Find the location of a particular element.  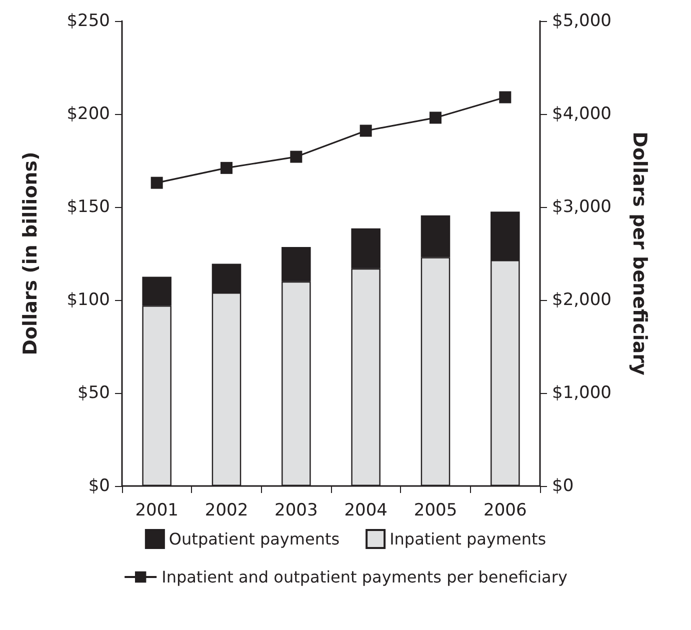

x-tick-label: 2002 is located at coordinates (226, 510).